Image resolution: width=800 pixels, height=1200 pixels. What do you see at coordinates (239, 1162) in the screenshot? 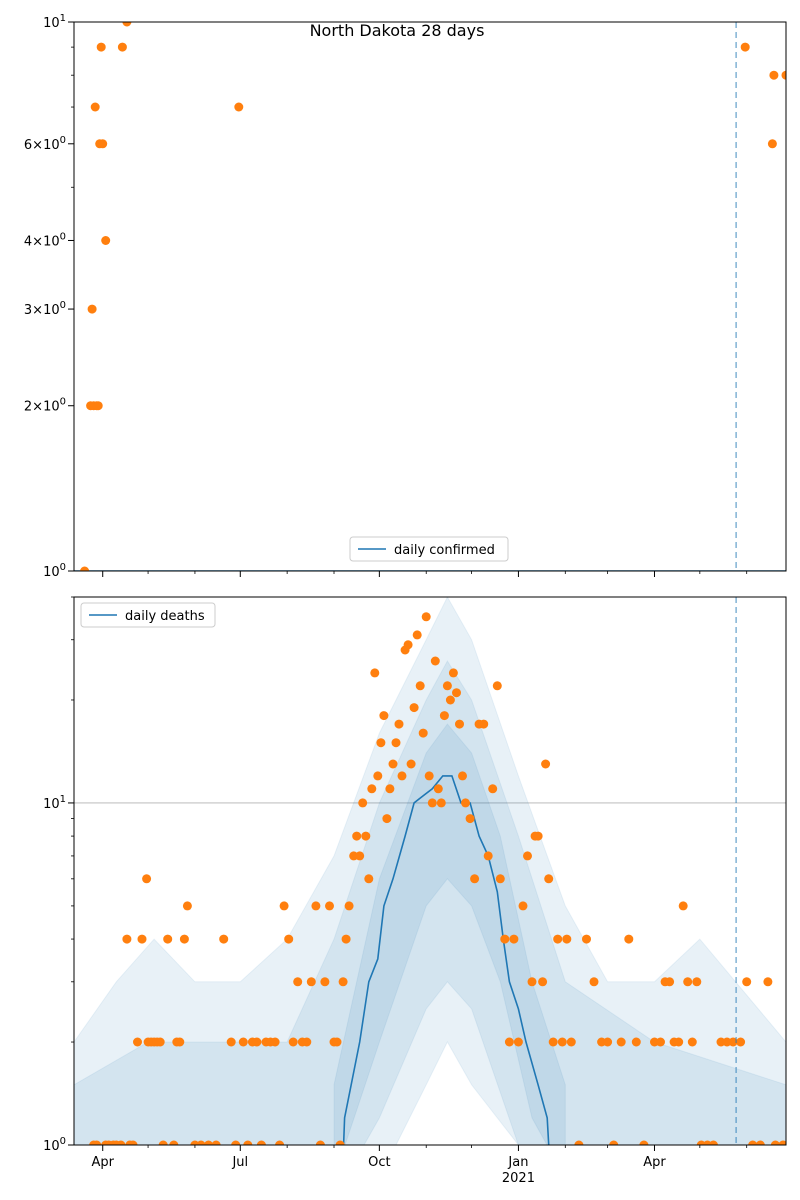
I see `x-tick-label: Jul` at bounding box center [239, 1162].